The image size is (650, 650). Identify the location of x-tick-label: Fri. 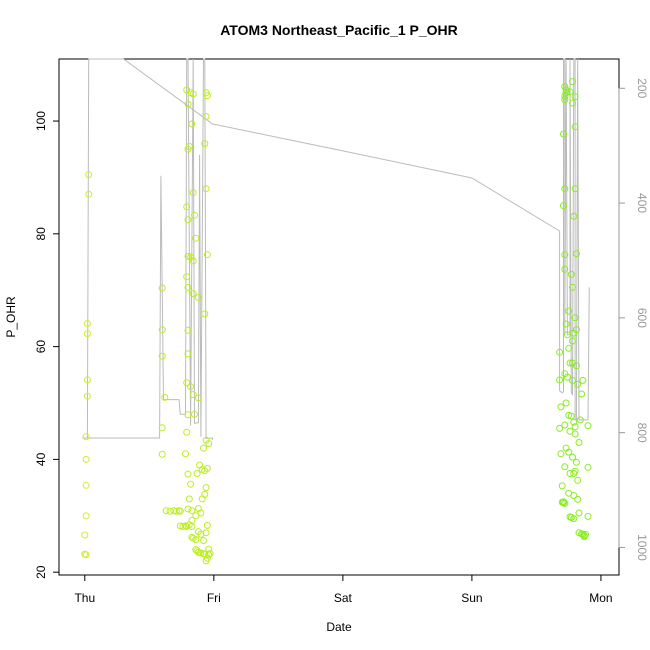
(214, 598).